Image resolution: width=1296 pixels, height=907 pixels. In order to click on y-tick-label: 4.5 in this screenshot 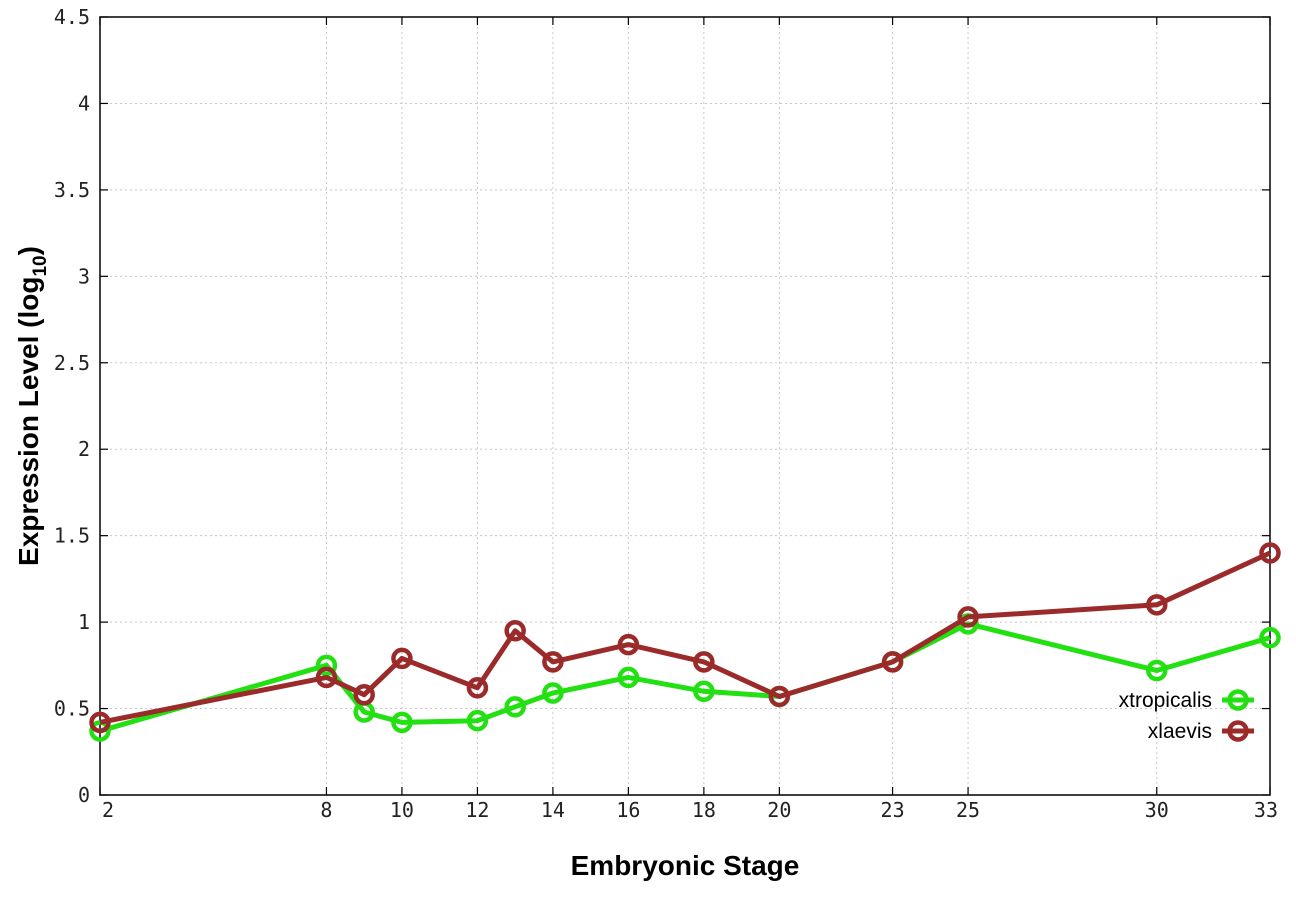, I will do `click(72, 17)`.